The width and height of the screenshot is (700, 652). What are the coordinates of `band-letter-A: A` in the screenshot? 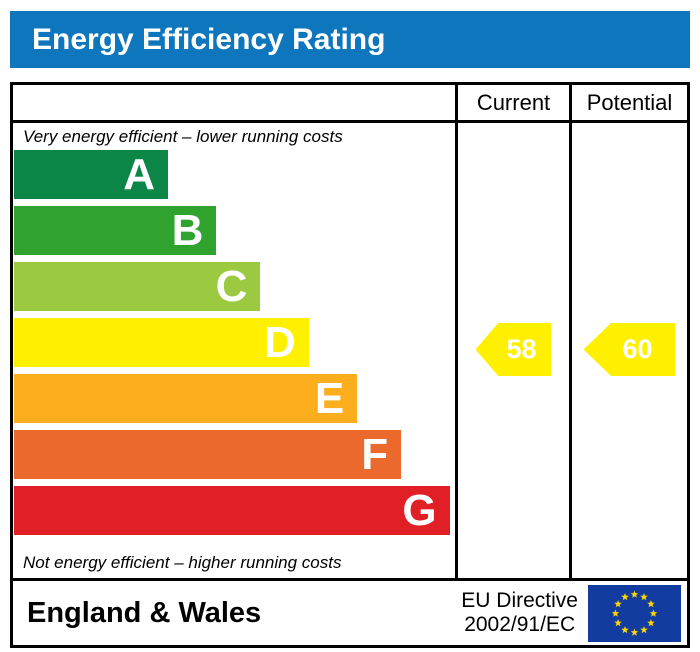 It's located at (139, 174).